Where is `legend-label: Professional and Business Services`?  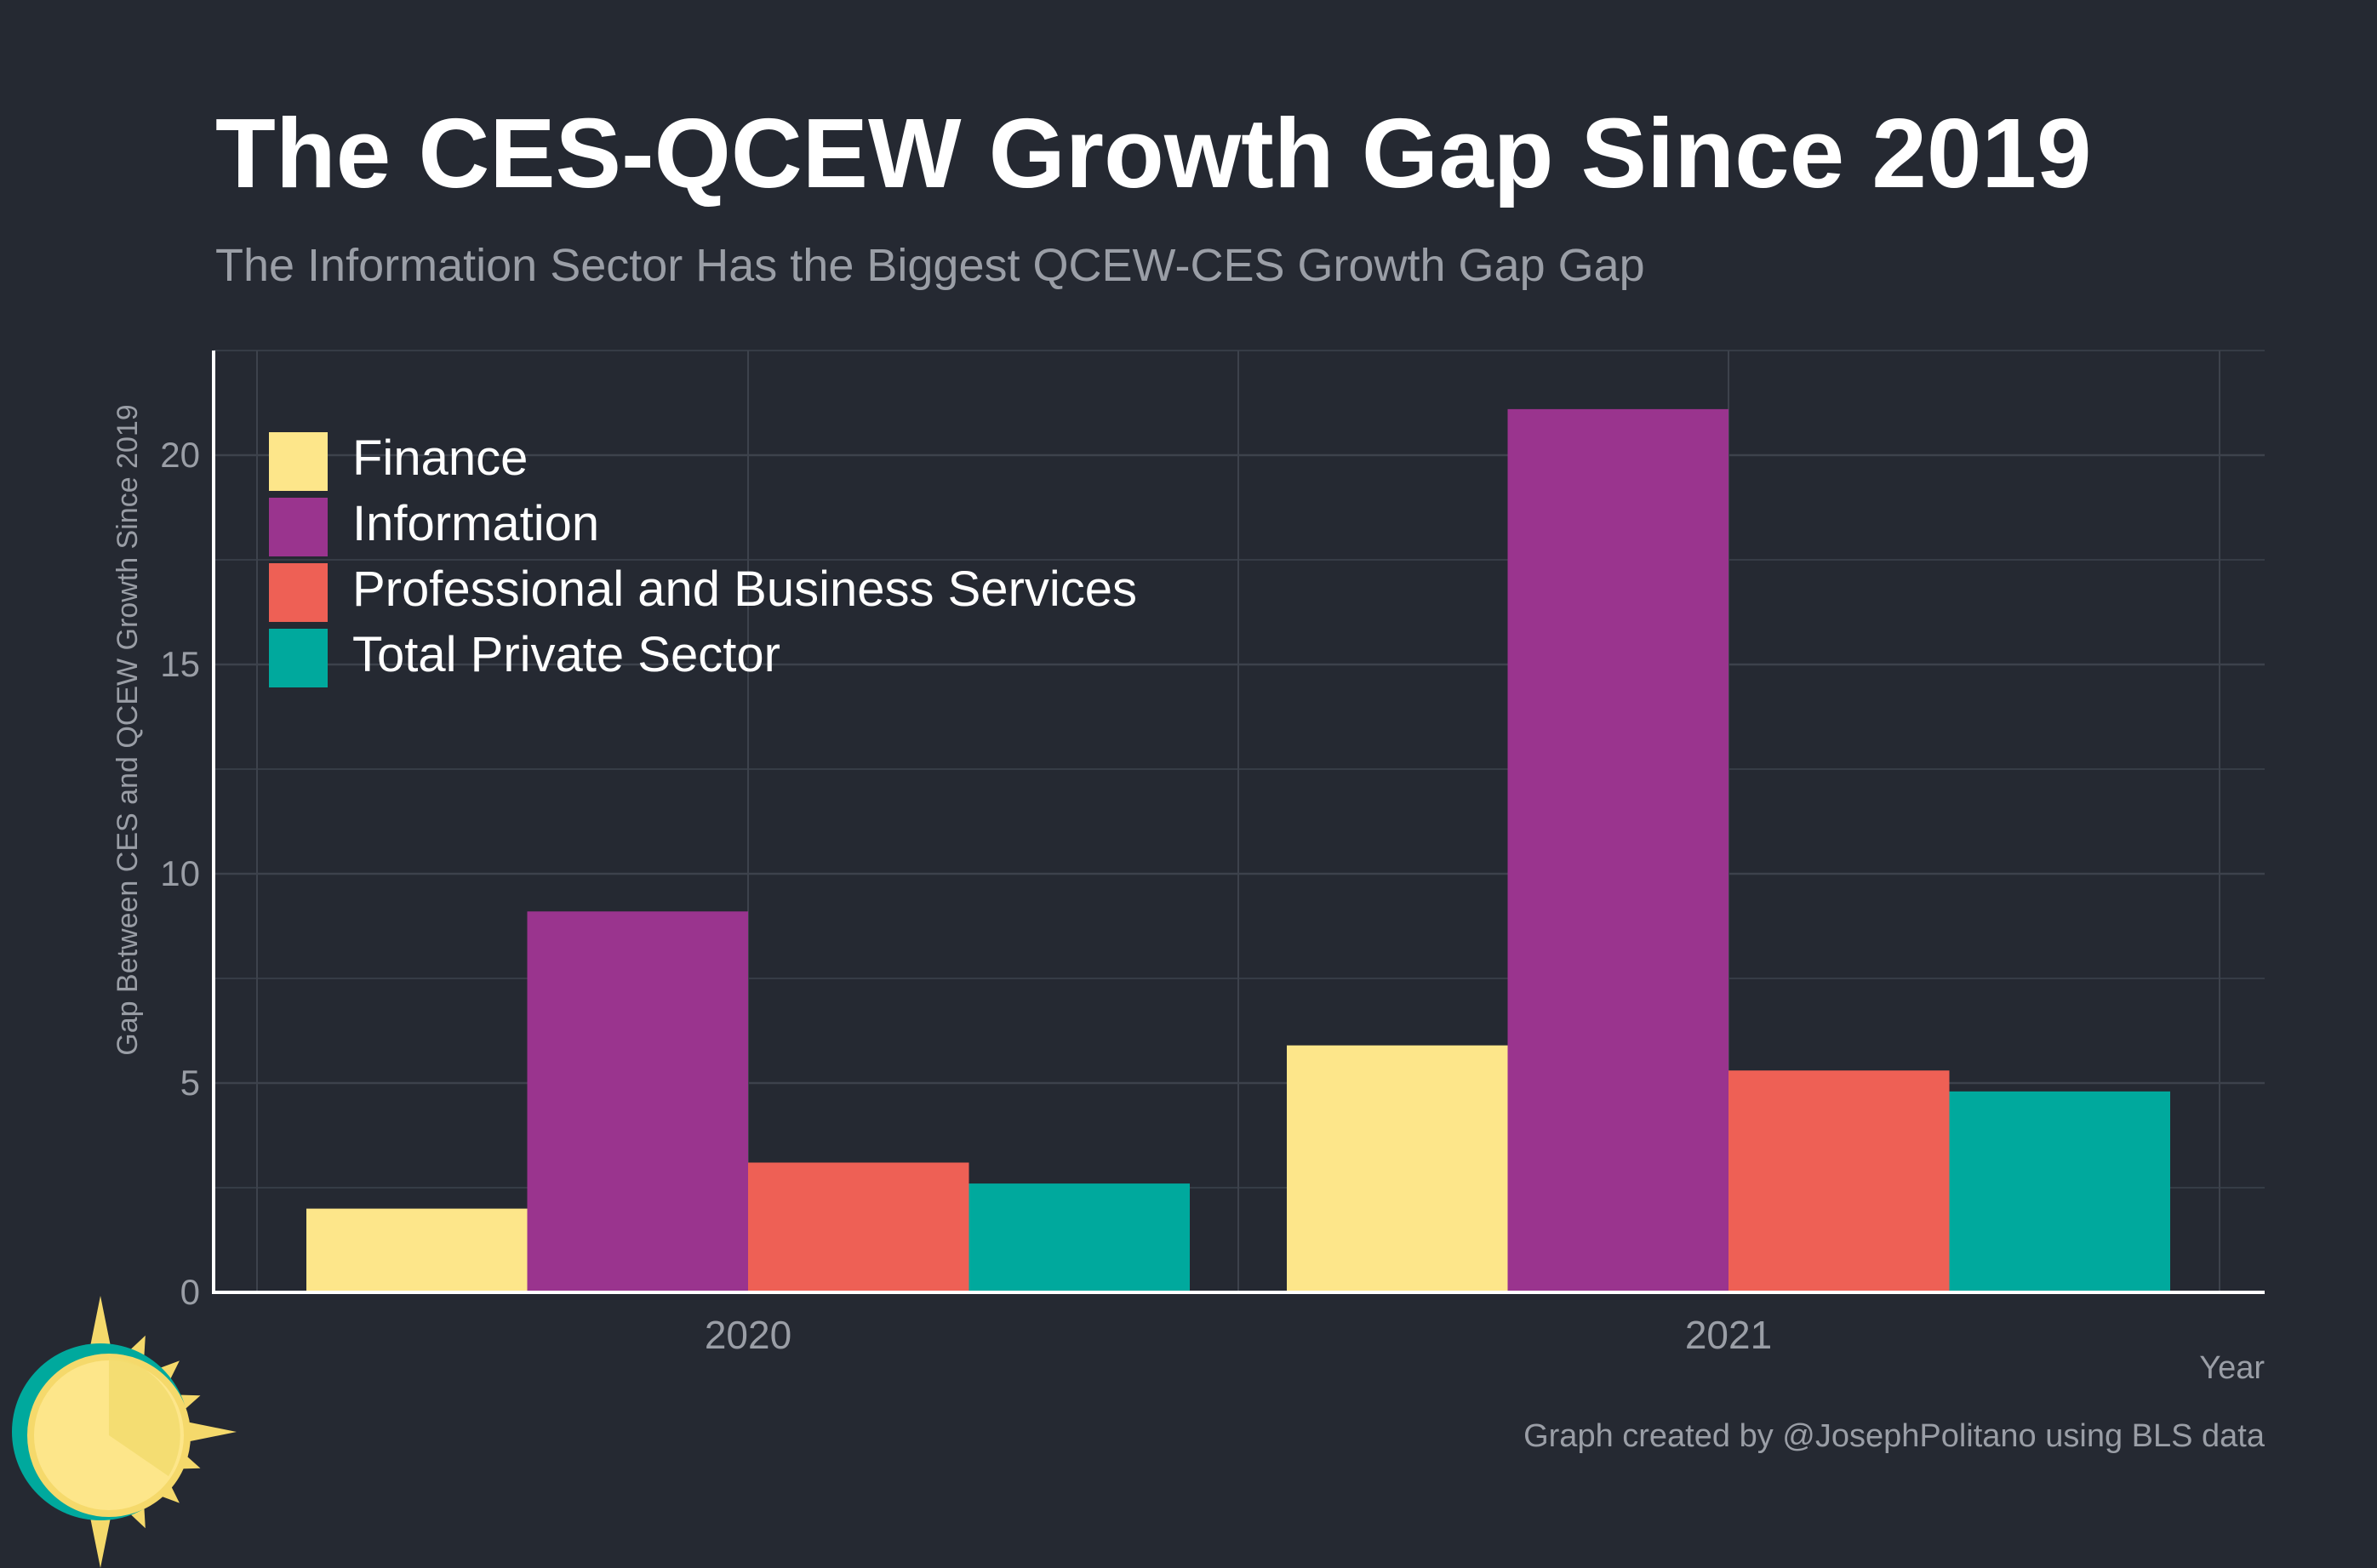 legend-label: Professional and Business Services is located at coordinates (744, 589).